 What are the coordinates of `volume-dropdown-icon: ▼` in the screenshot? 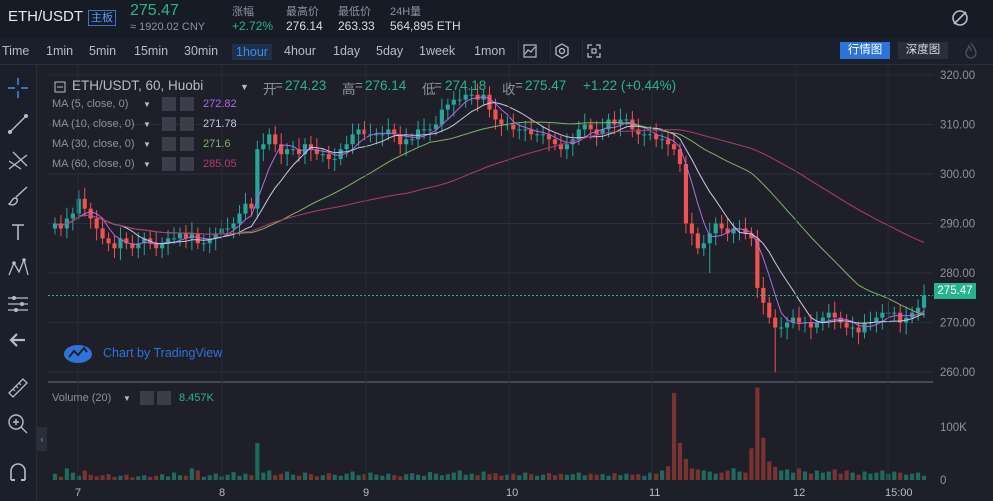 It's located at (127, 398).